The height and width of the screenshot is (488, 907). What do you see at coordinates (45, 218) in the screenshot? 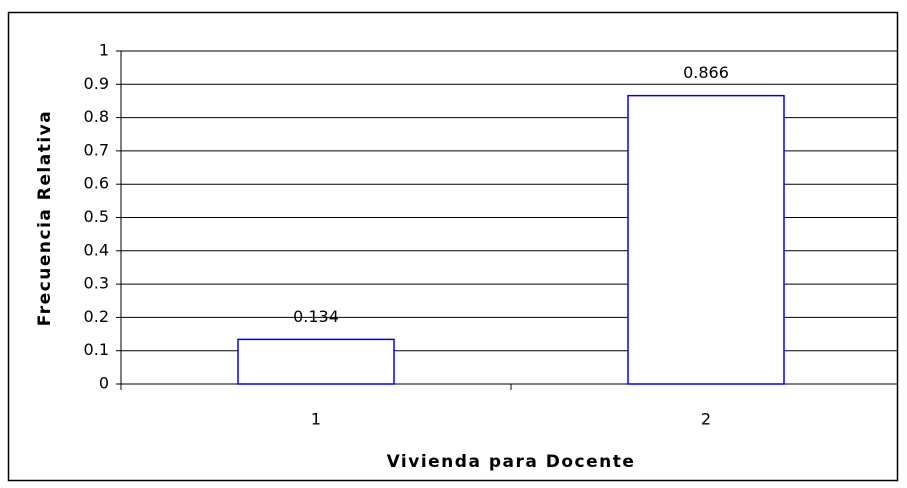
I see `y-axis-title: Frecuencia Relativa` at bounding box center [45, 218].